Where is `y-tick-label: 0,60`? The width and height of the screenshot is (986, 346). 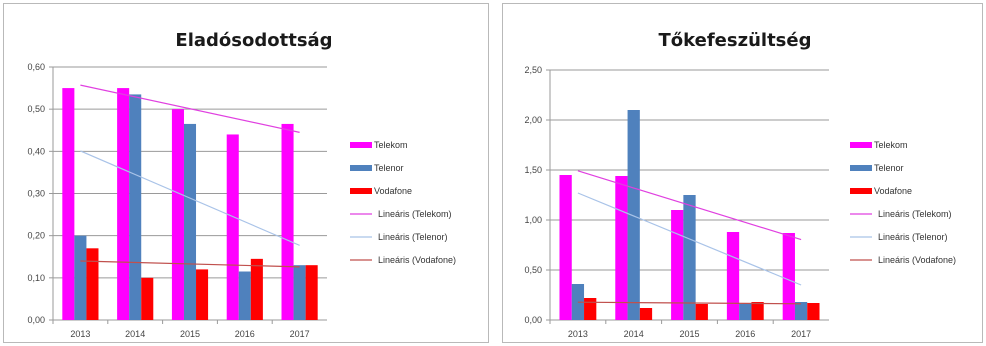
y-tick-label: 0,60 is located at coordinates (36, 67).